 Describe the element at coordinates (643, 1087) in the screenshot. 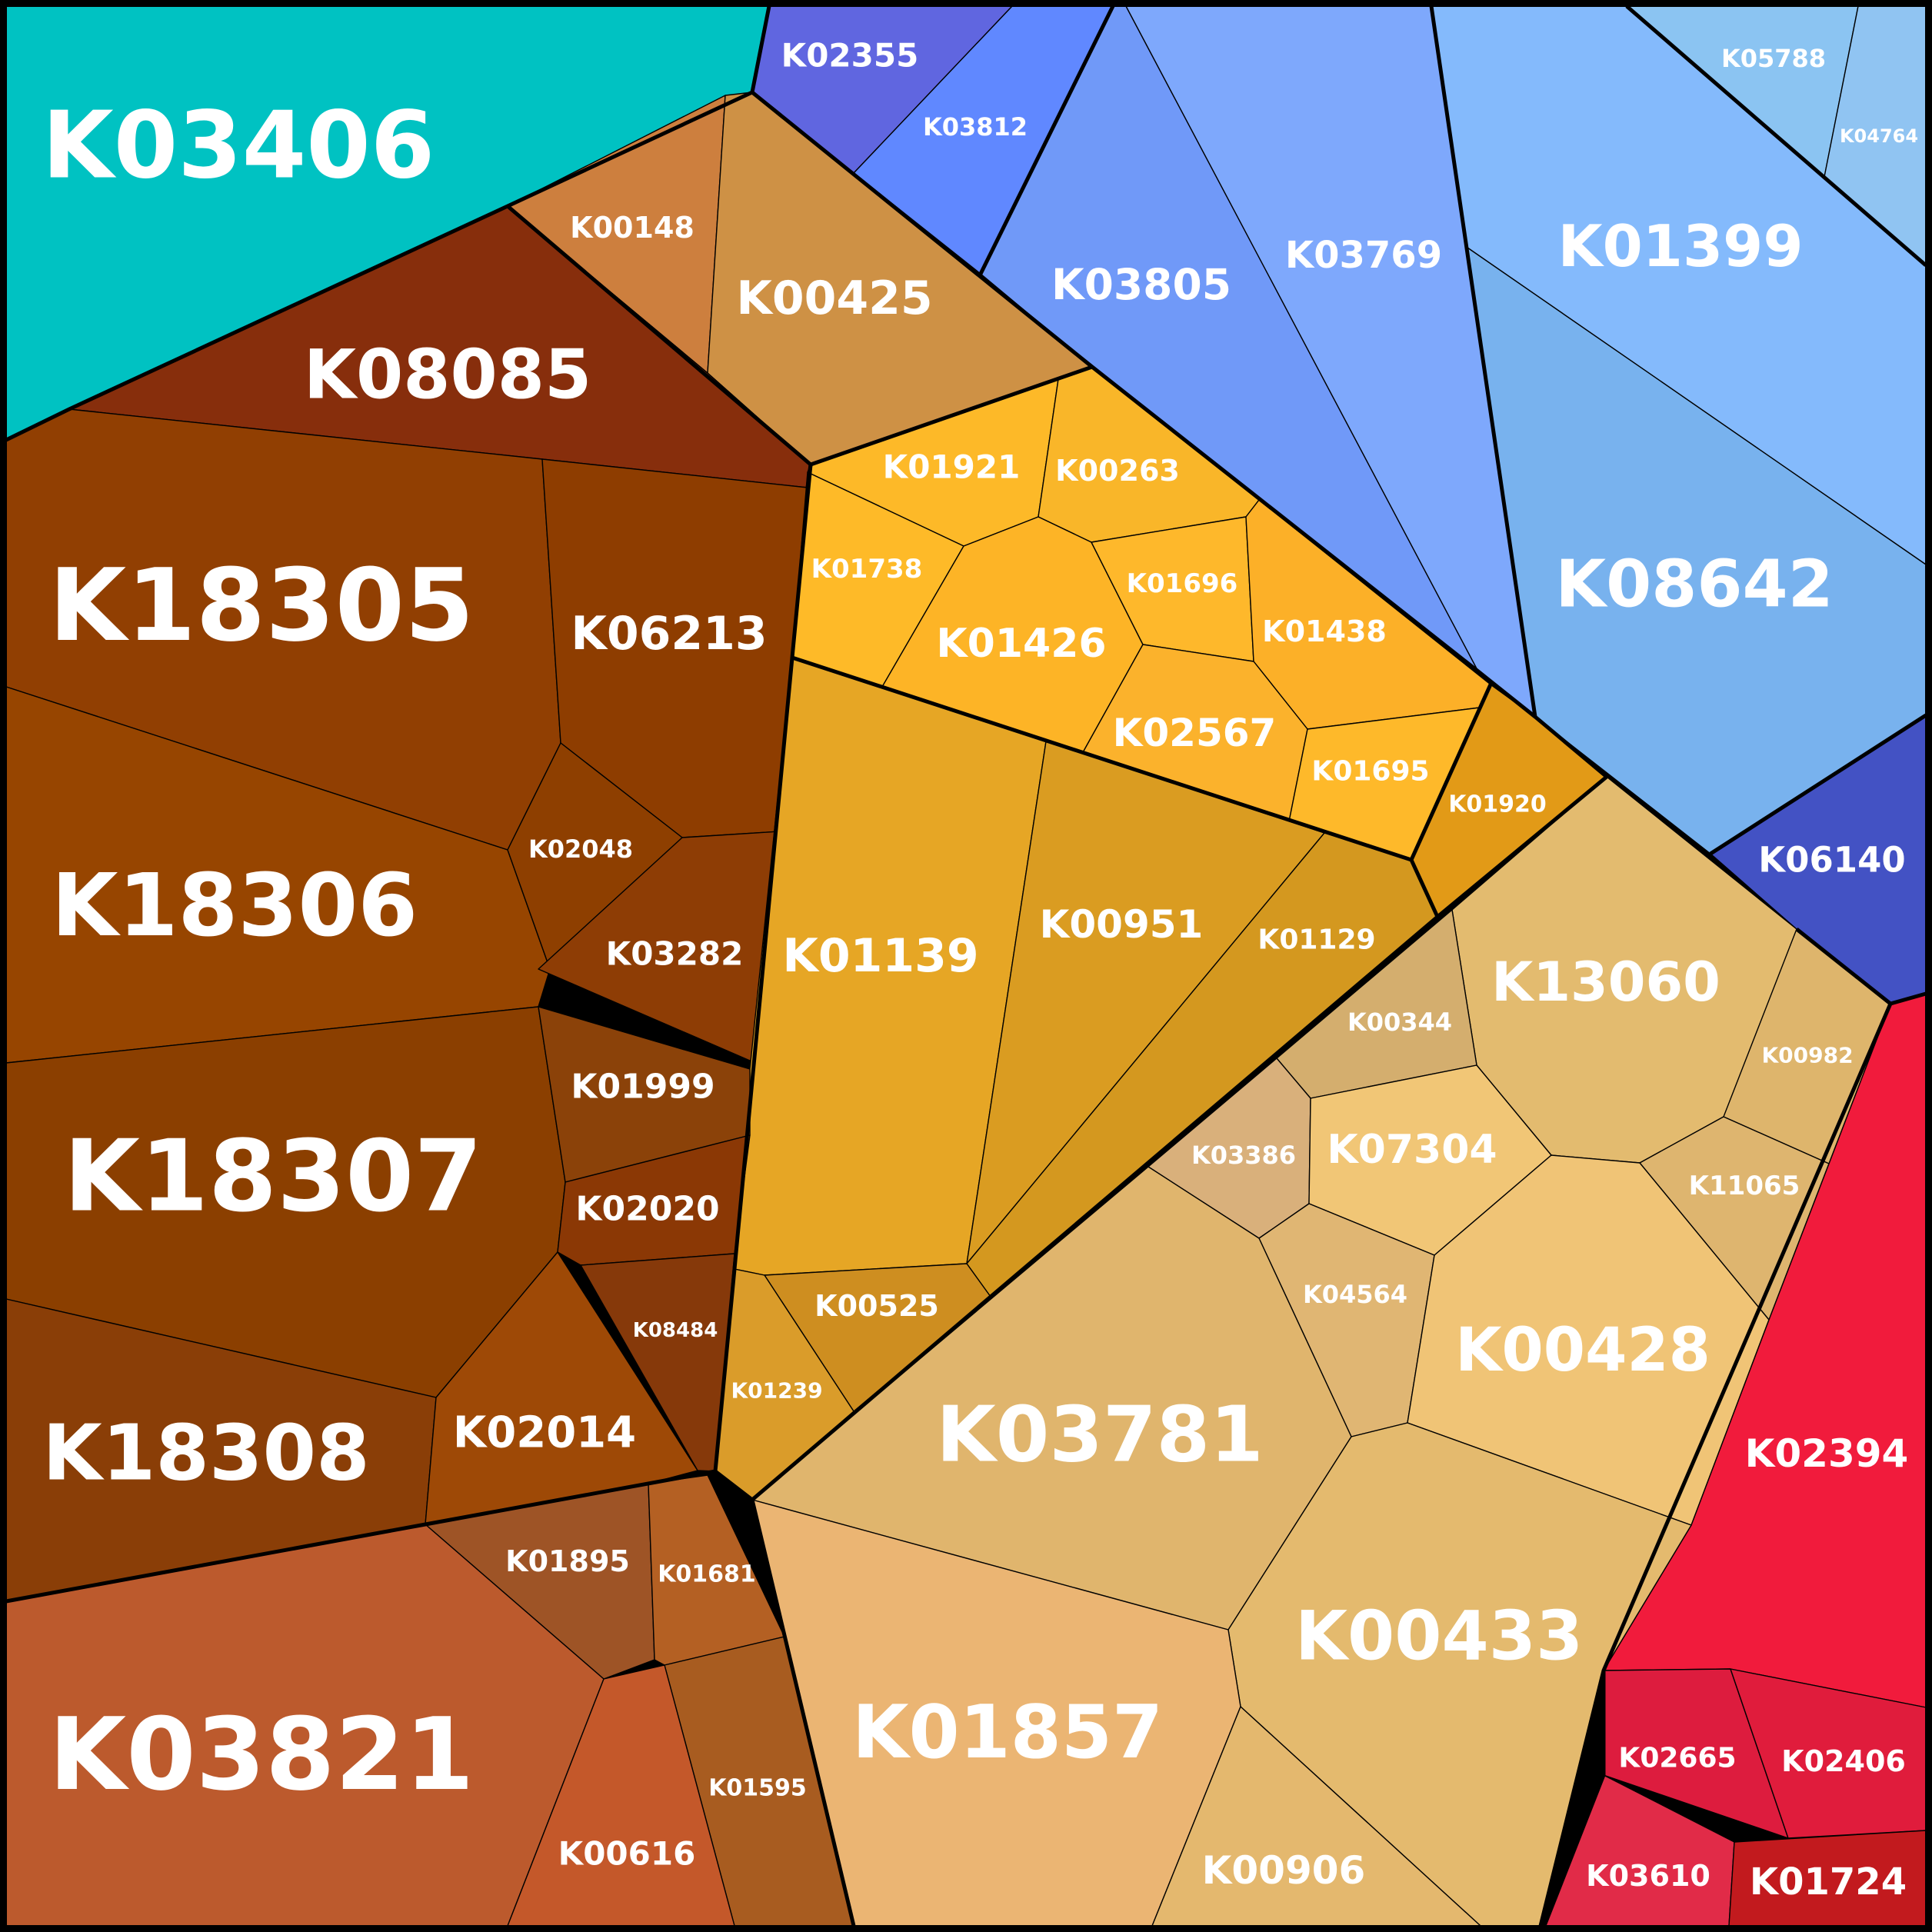

I see `cell-label-k01999: K01999` at that location.